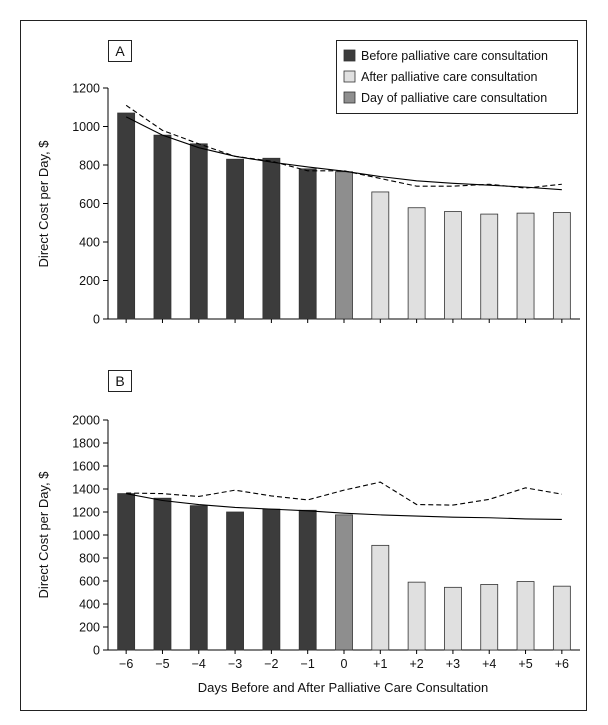  I want to click on x-tick-label: 0, so click(344, 664).